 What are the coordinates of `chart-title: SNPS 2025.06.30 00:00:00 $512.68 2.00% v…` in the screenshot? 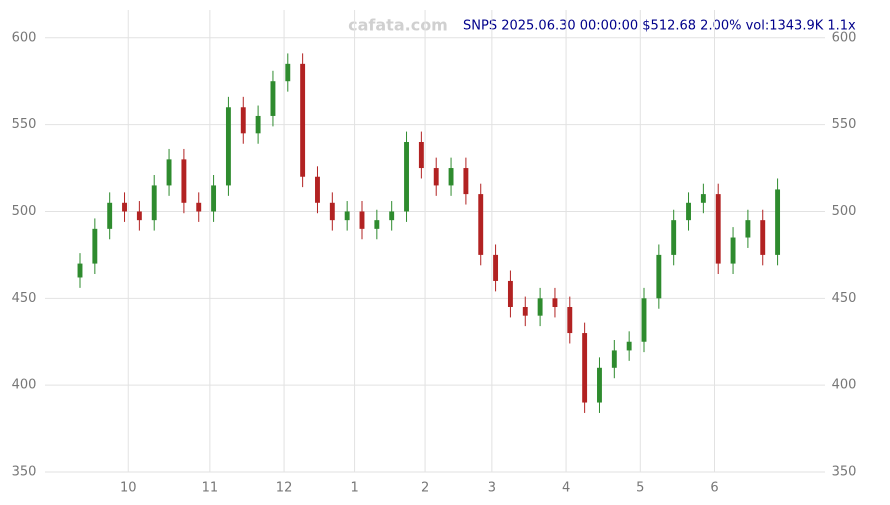 It's located at (659, 26).